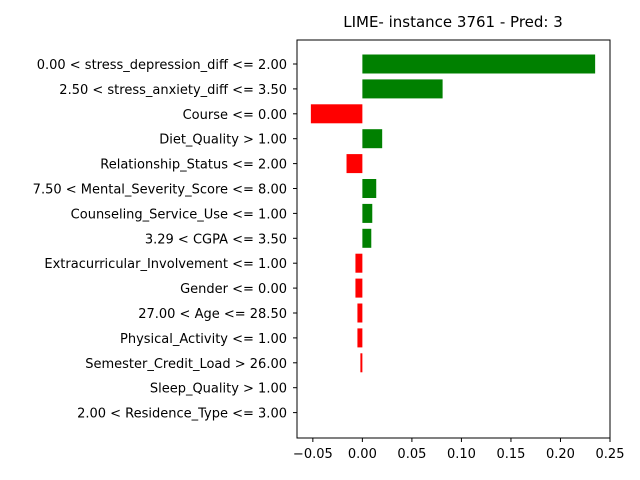  Describe the element at coordinates (173, 90) in the screenshot. I see `category-label: 2.50 < stress_anxiety_diff <= 3.50` at that location.